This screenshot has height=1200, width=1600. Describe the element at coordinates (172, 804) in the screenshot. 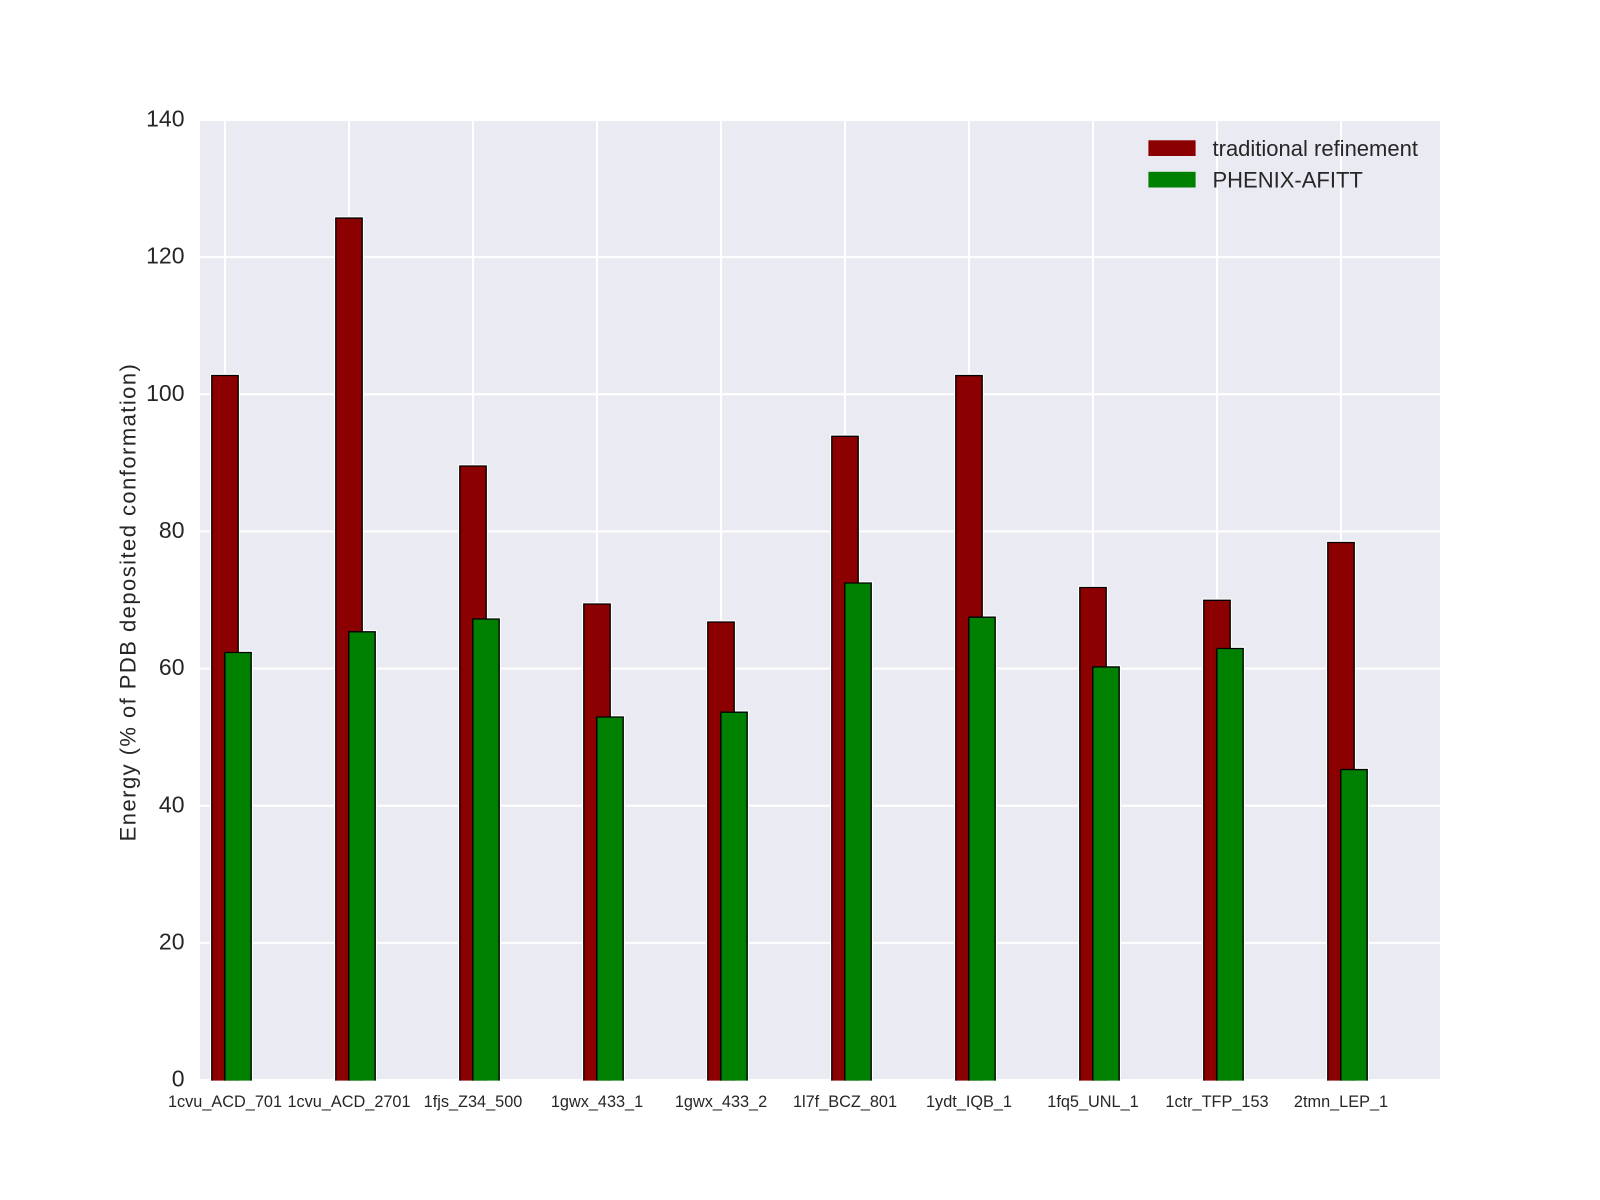

I see `svg-text: 40` at that location.